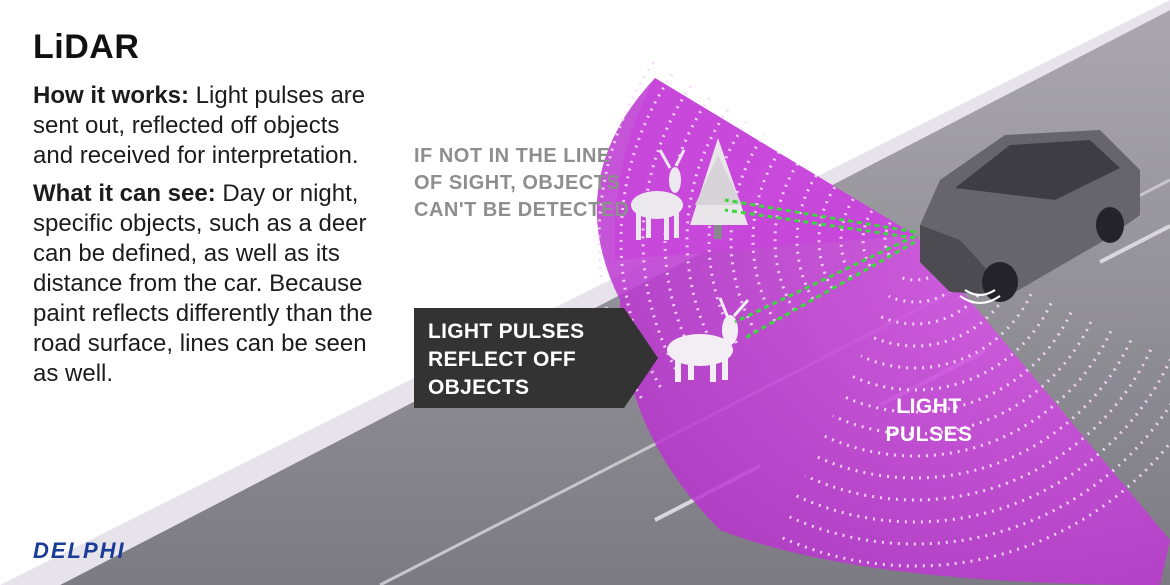 This screenshot has height=585, width=1170. Describe the element at coordinates (86, 47) in the screenshot. I see `page-title: LiDAR` at that location.